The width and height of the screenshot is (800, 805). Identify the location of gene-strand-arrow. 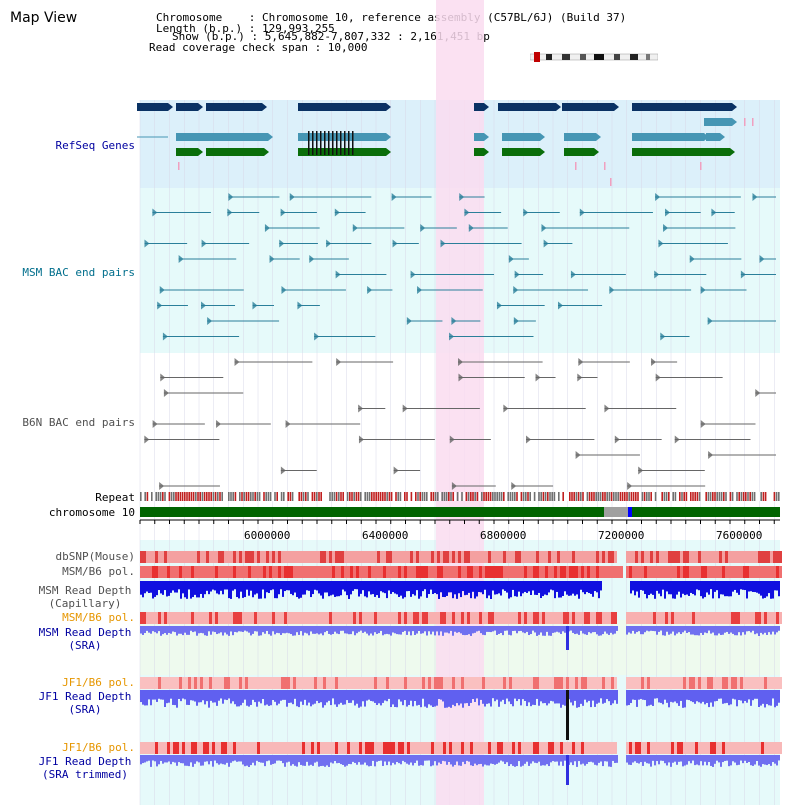
(722, 137).